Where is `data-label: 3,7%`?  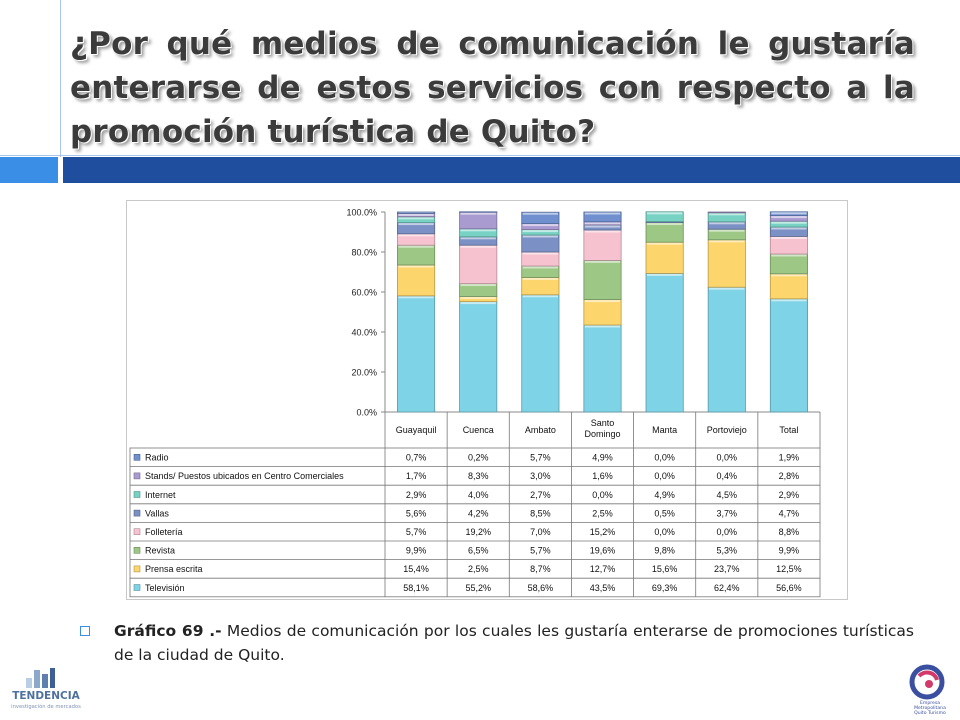
data-label: 3,7% is located at coordinates (727, 513).